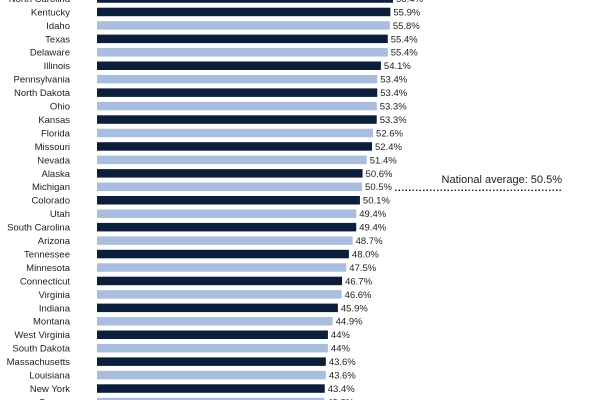 The image size is (600, 400). I want to click on value-label: 52.4%, so click(388, 147).